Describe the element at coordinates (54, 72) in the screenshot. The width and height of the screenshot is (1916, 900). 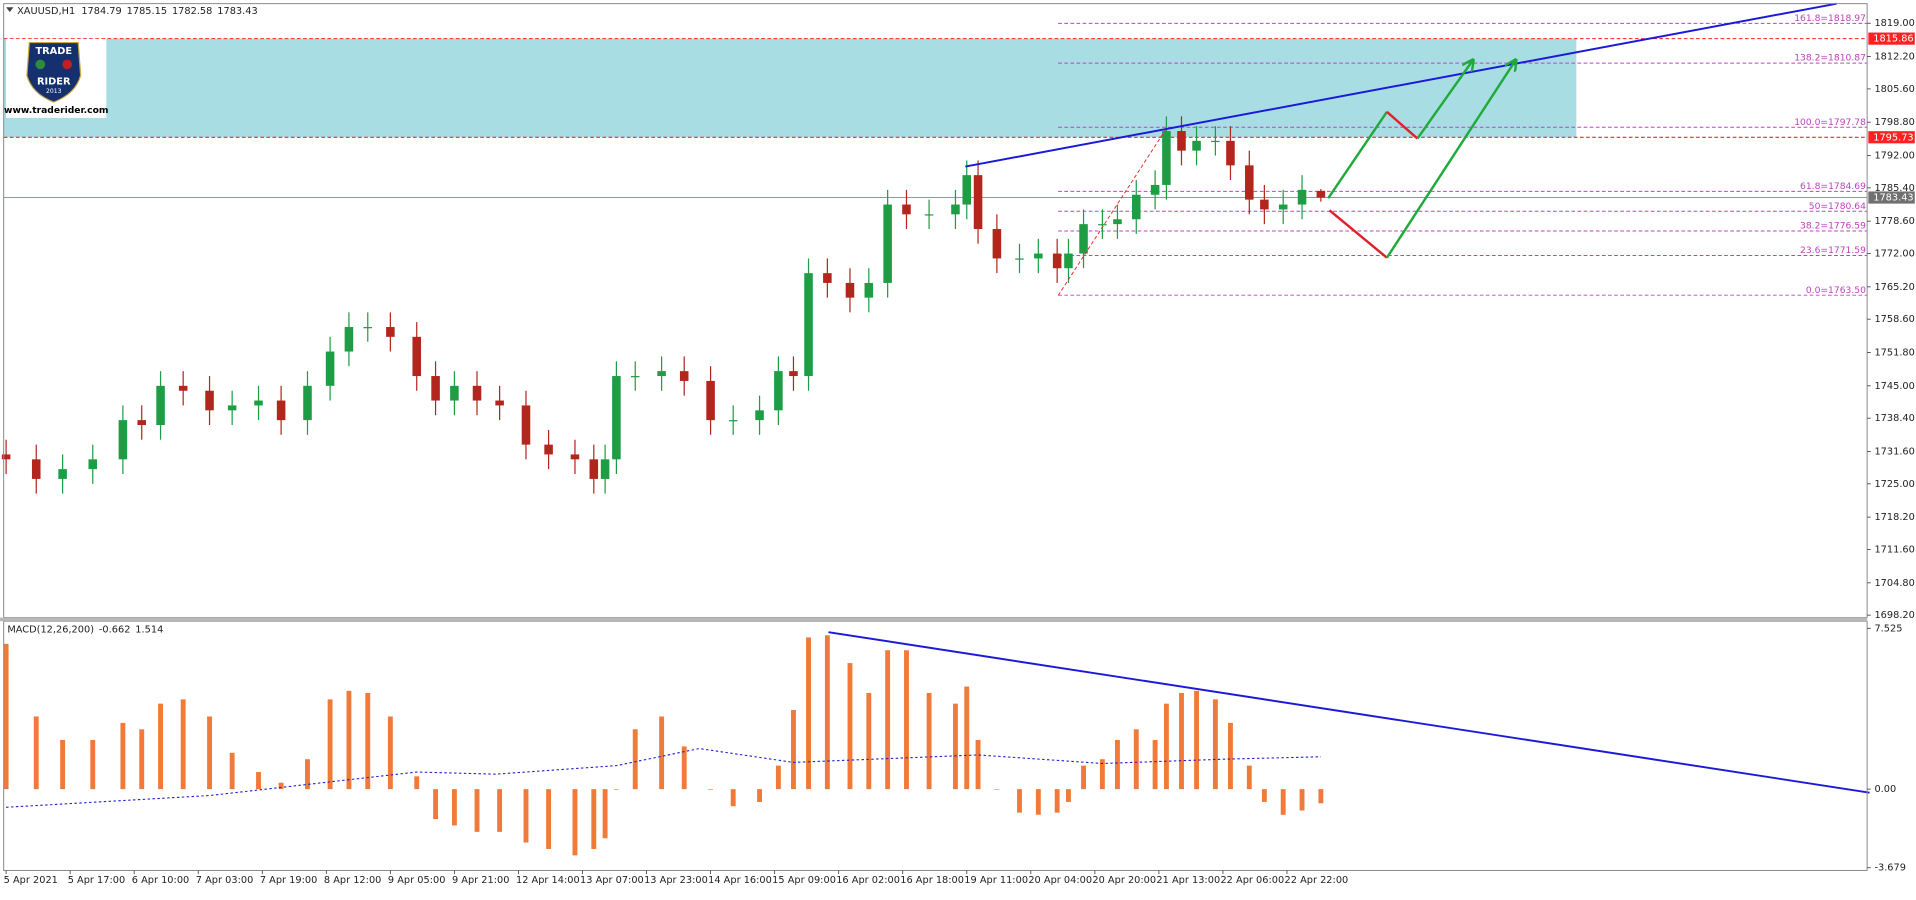
I see `logo-shield` at that location.